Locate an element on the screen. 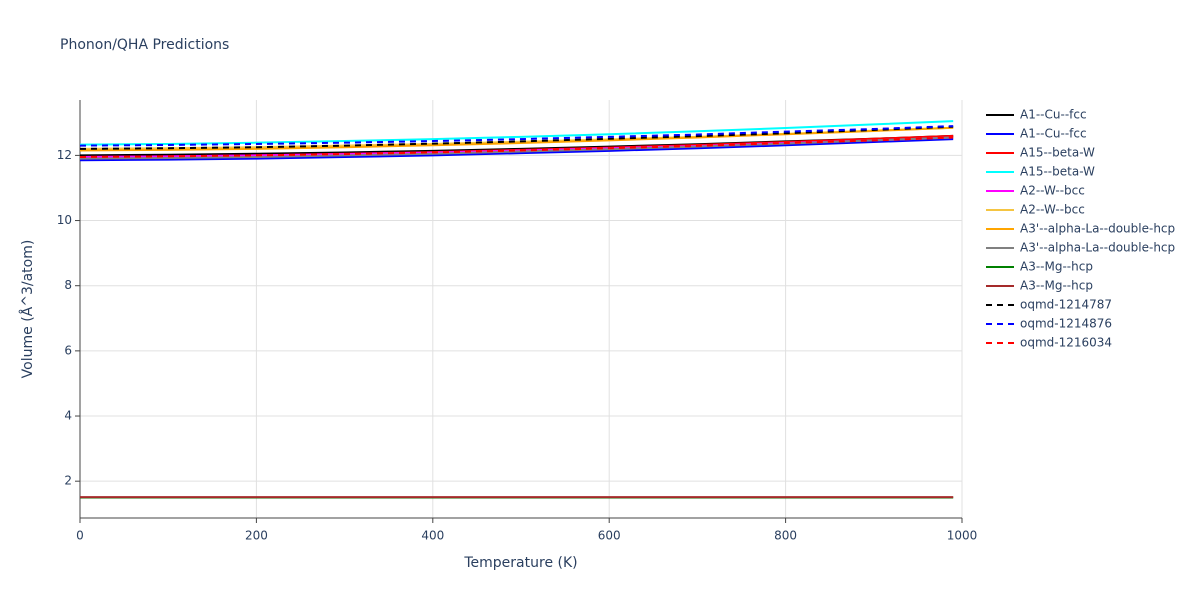 The image size is (1200, 600). y-tick-label: 10 is located at coordinates (64, 220).